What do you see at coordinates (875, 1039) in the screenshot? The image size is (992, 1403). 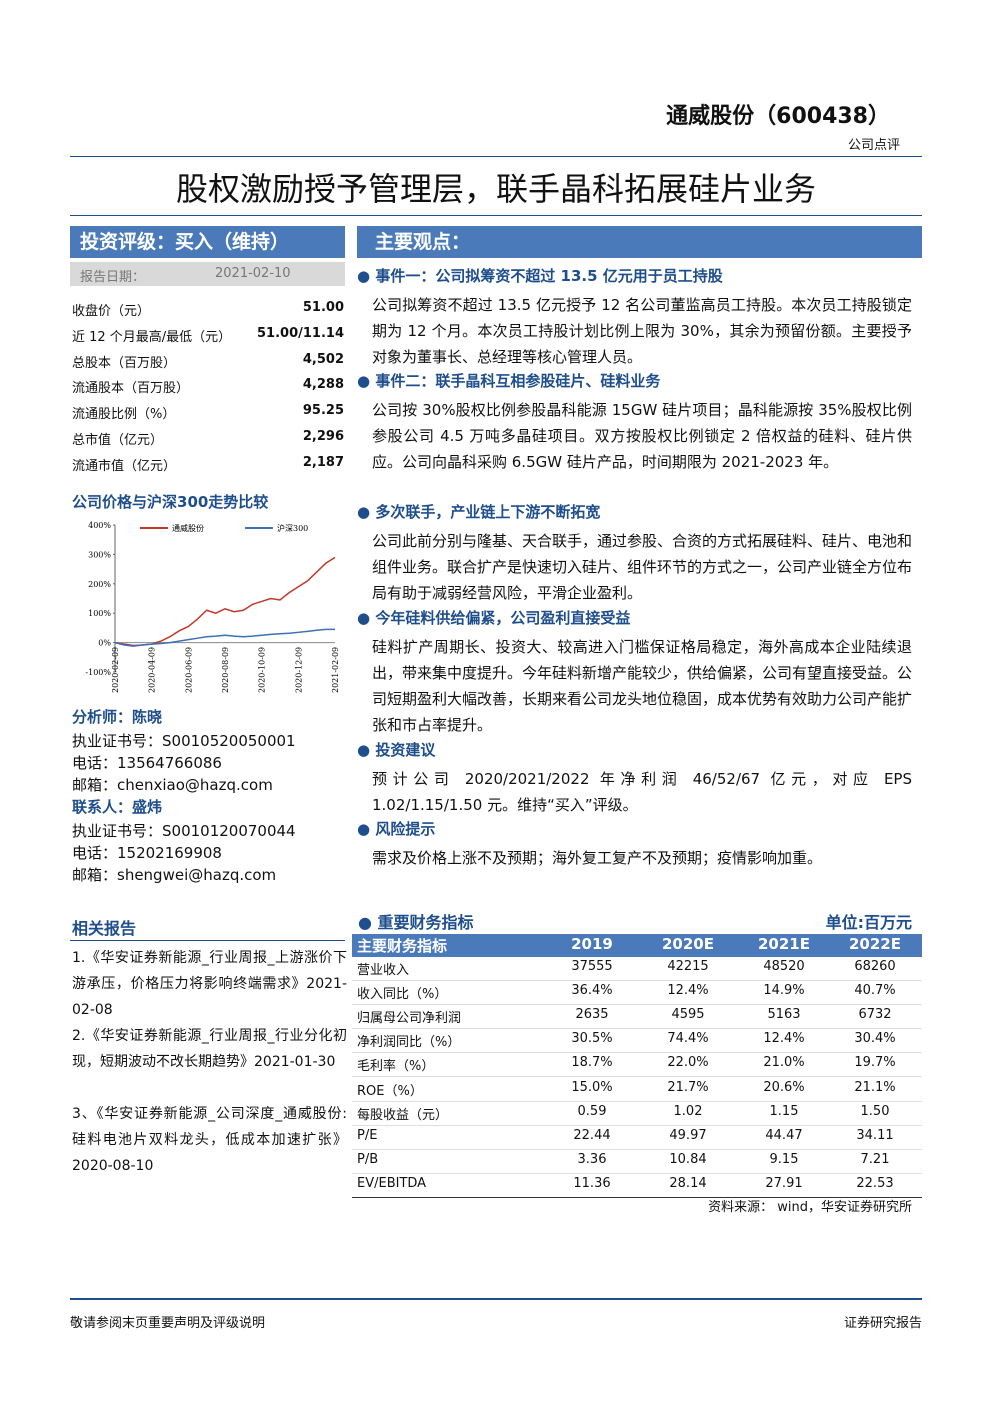 I see `fin-cell: 30.4%` at bounding box center [875, 1039].